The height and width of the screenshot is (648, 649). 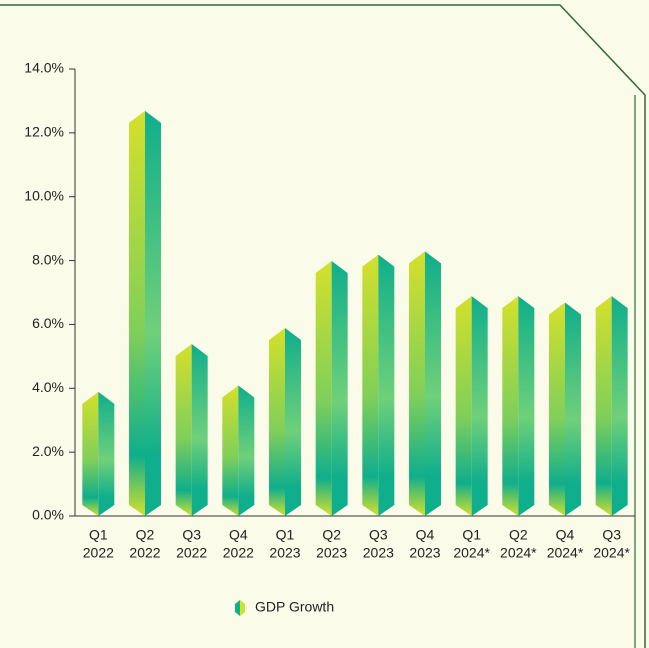 I want to click on y-tick-label: 8.0%, so click(x=48, y=259).